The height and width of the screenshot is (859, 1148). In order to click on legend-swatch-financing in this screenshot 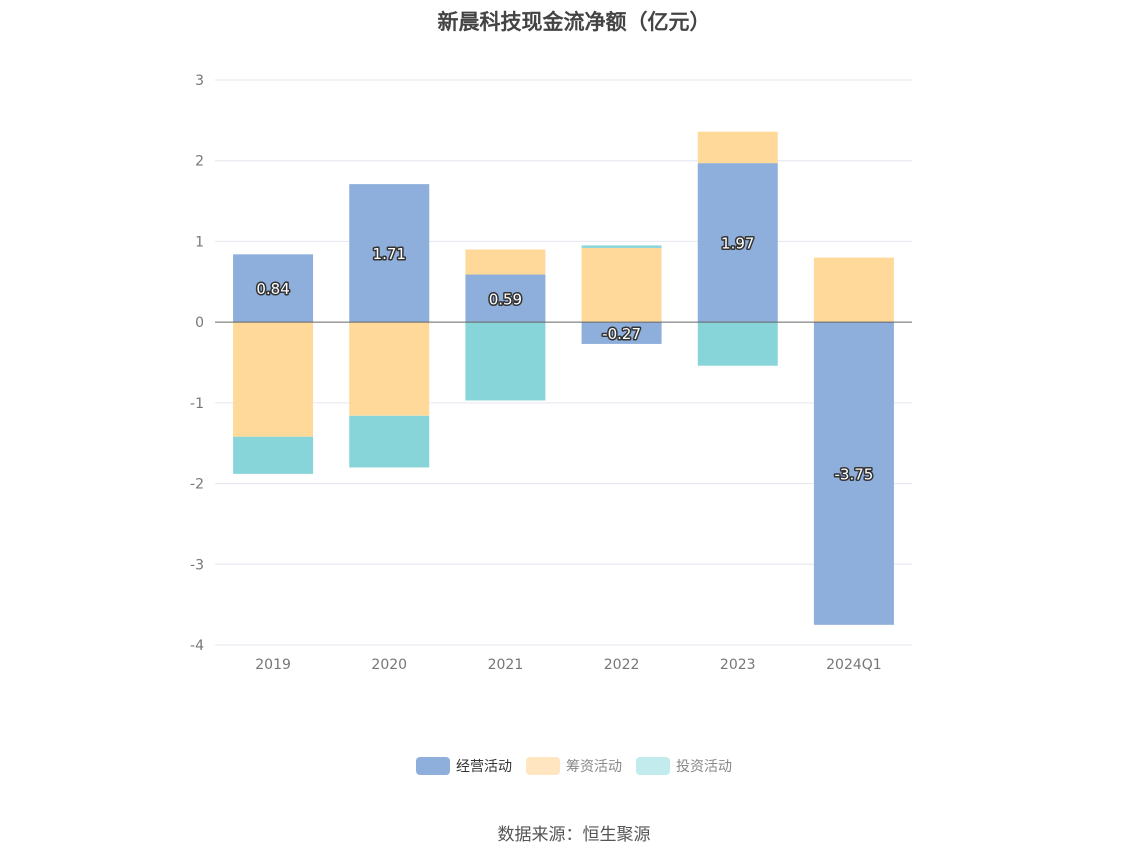, I will do `click(543, 766)`.